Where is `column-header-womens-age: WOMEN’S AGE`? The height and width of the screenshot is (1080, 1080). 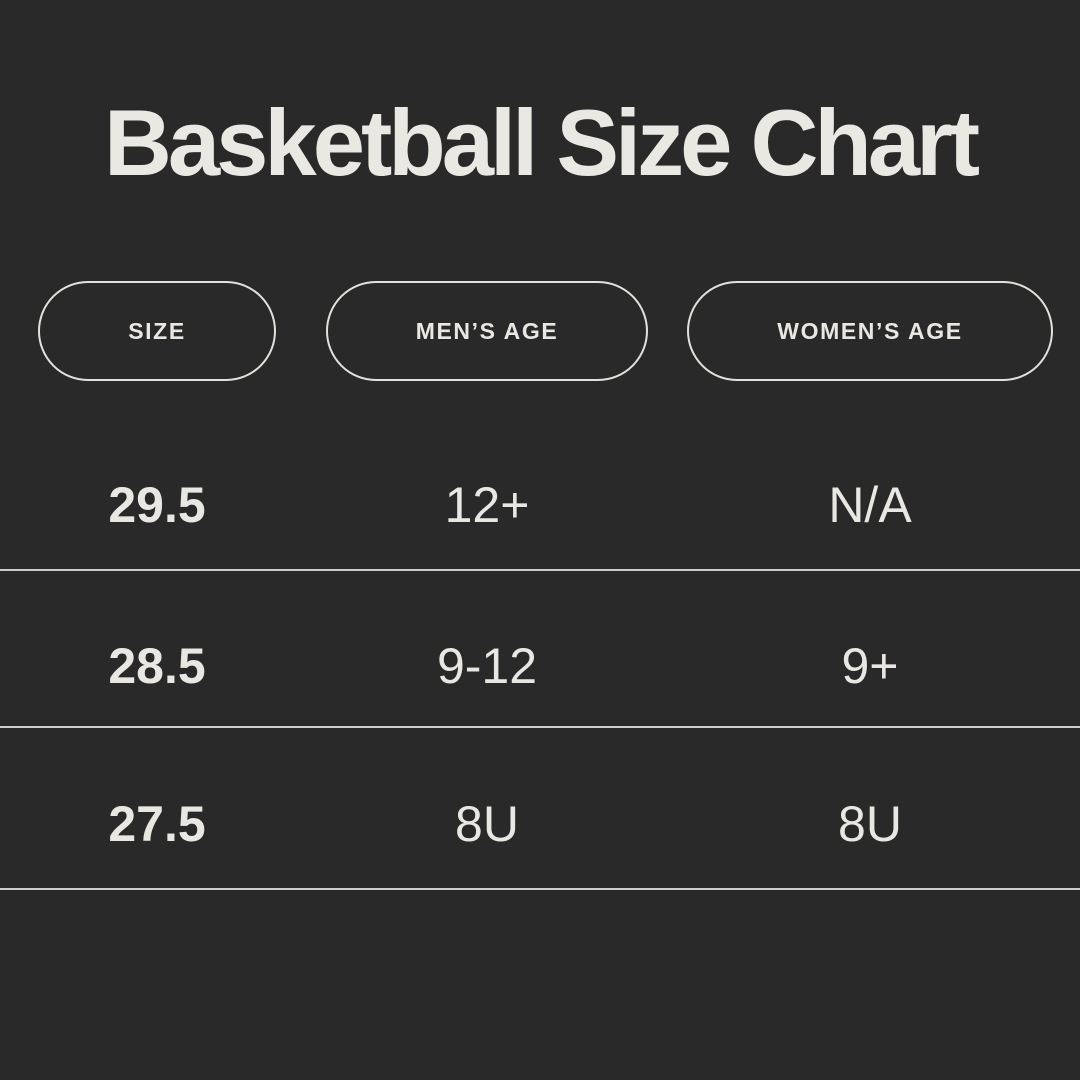 column-header-womens-age: WOMEN’S AGE is located at coordinates (870, 331).